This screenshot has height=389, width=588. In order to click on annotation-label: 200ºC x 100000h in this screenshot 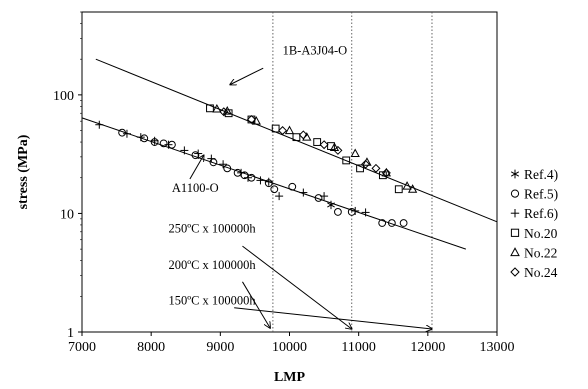, I will do `click(212, 265)`.